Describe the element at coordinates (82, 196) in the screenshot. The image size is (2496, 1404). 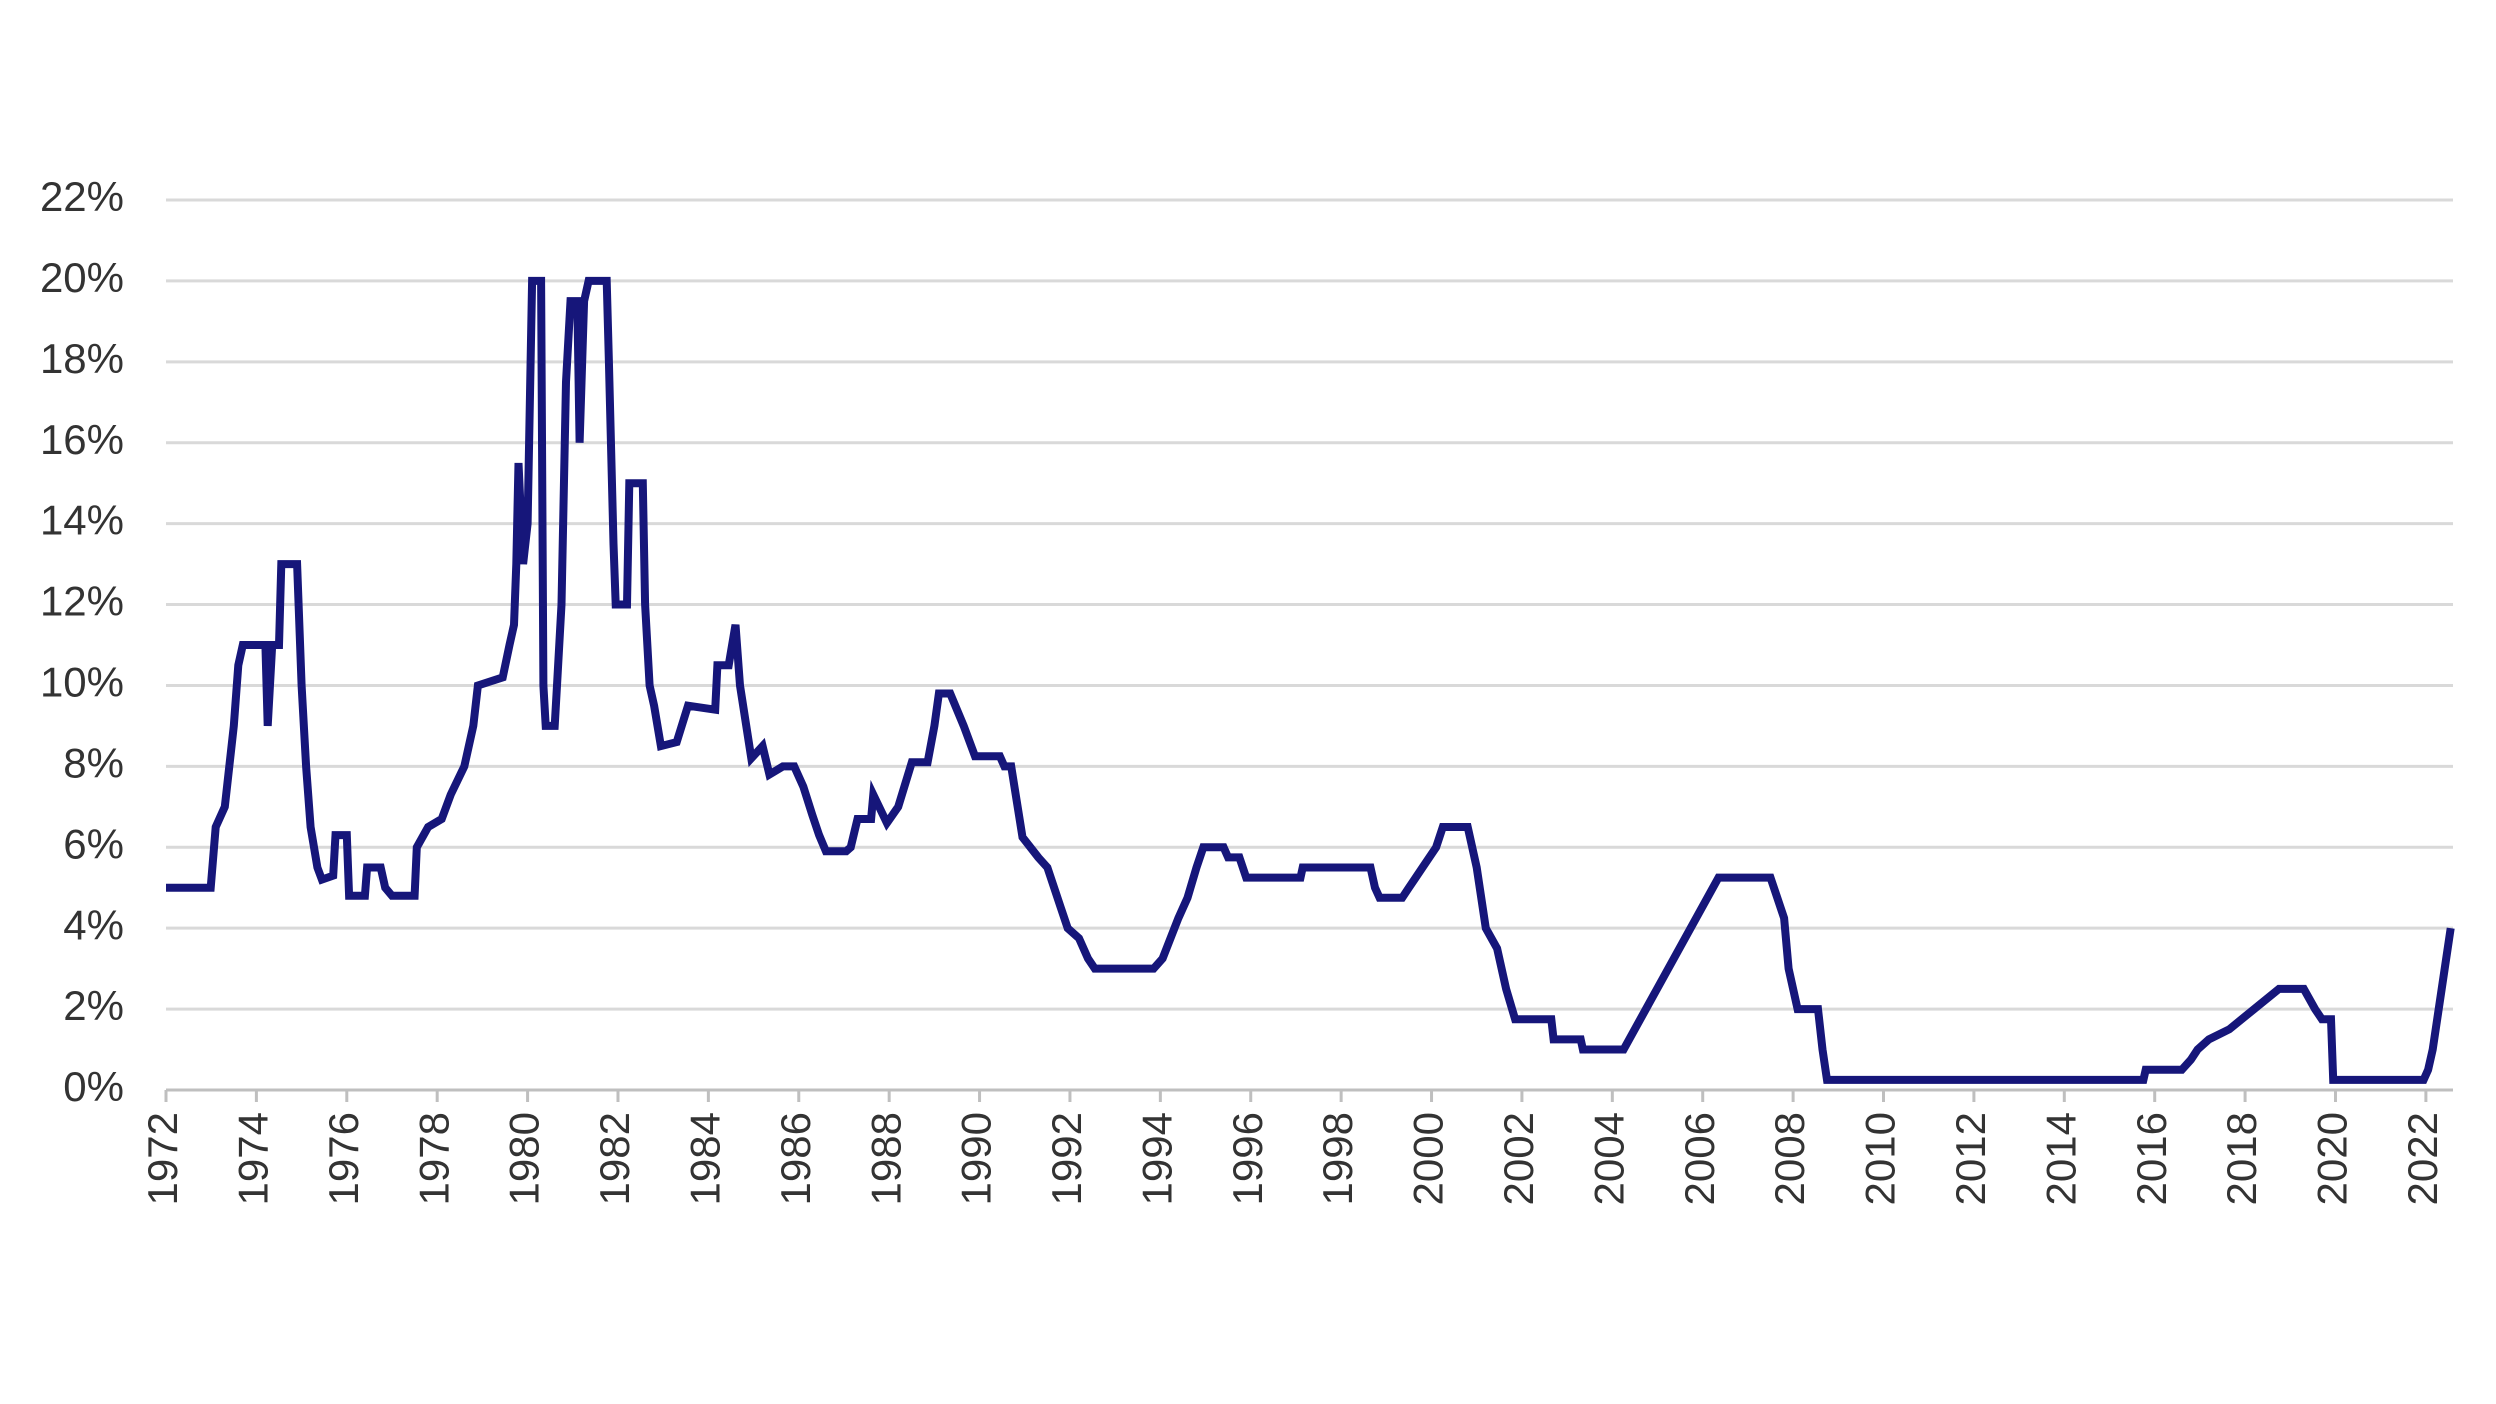
I see `y-tick-label: 22%` at that location.